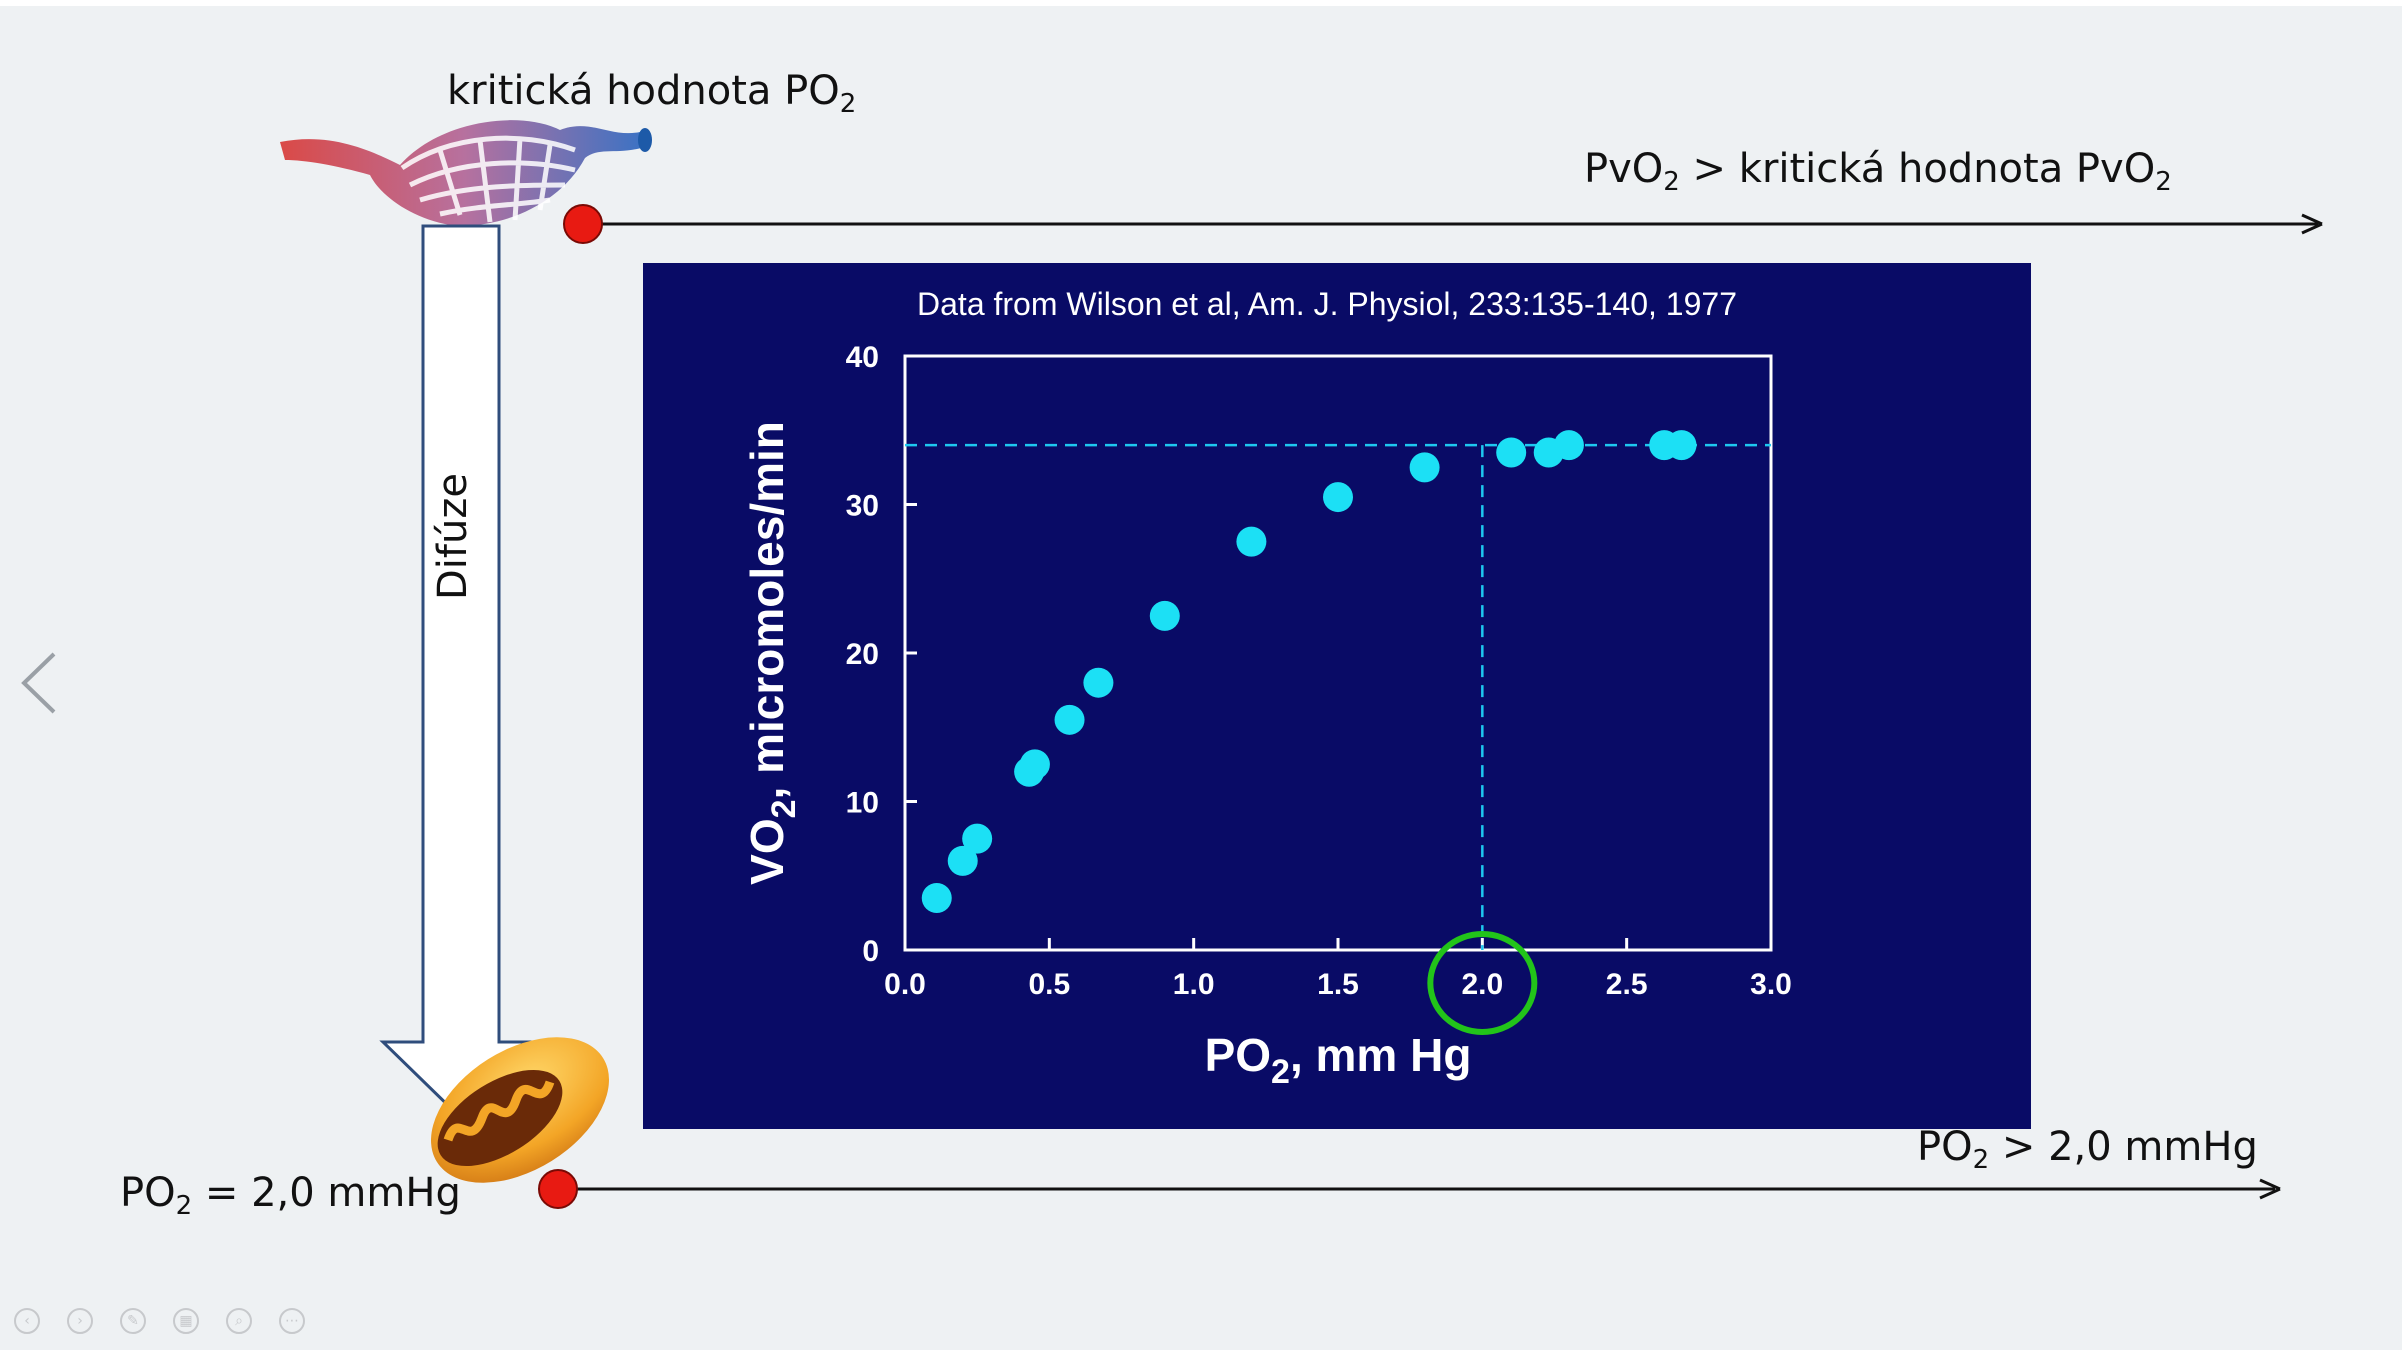 The image size is (2402, 1350). What do you see at coordinates (862, 654) in the screenshot?
I see `y-tick-label: 20` at bounding box center [862, 654].